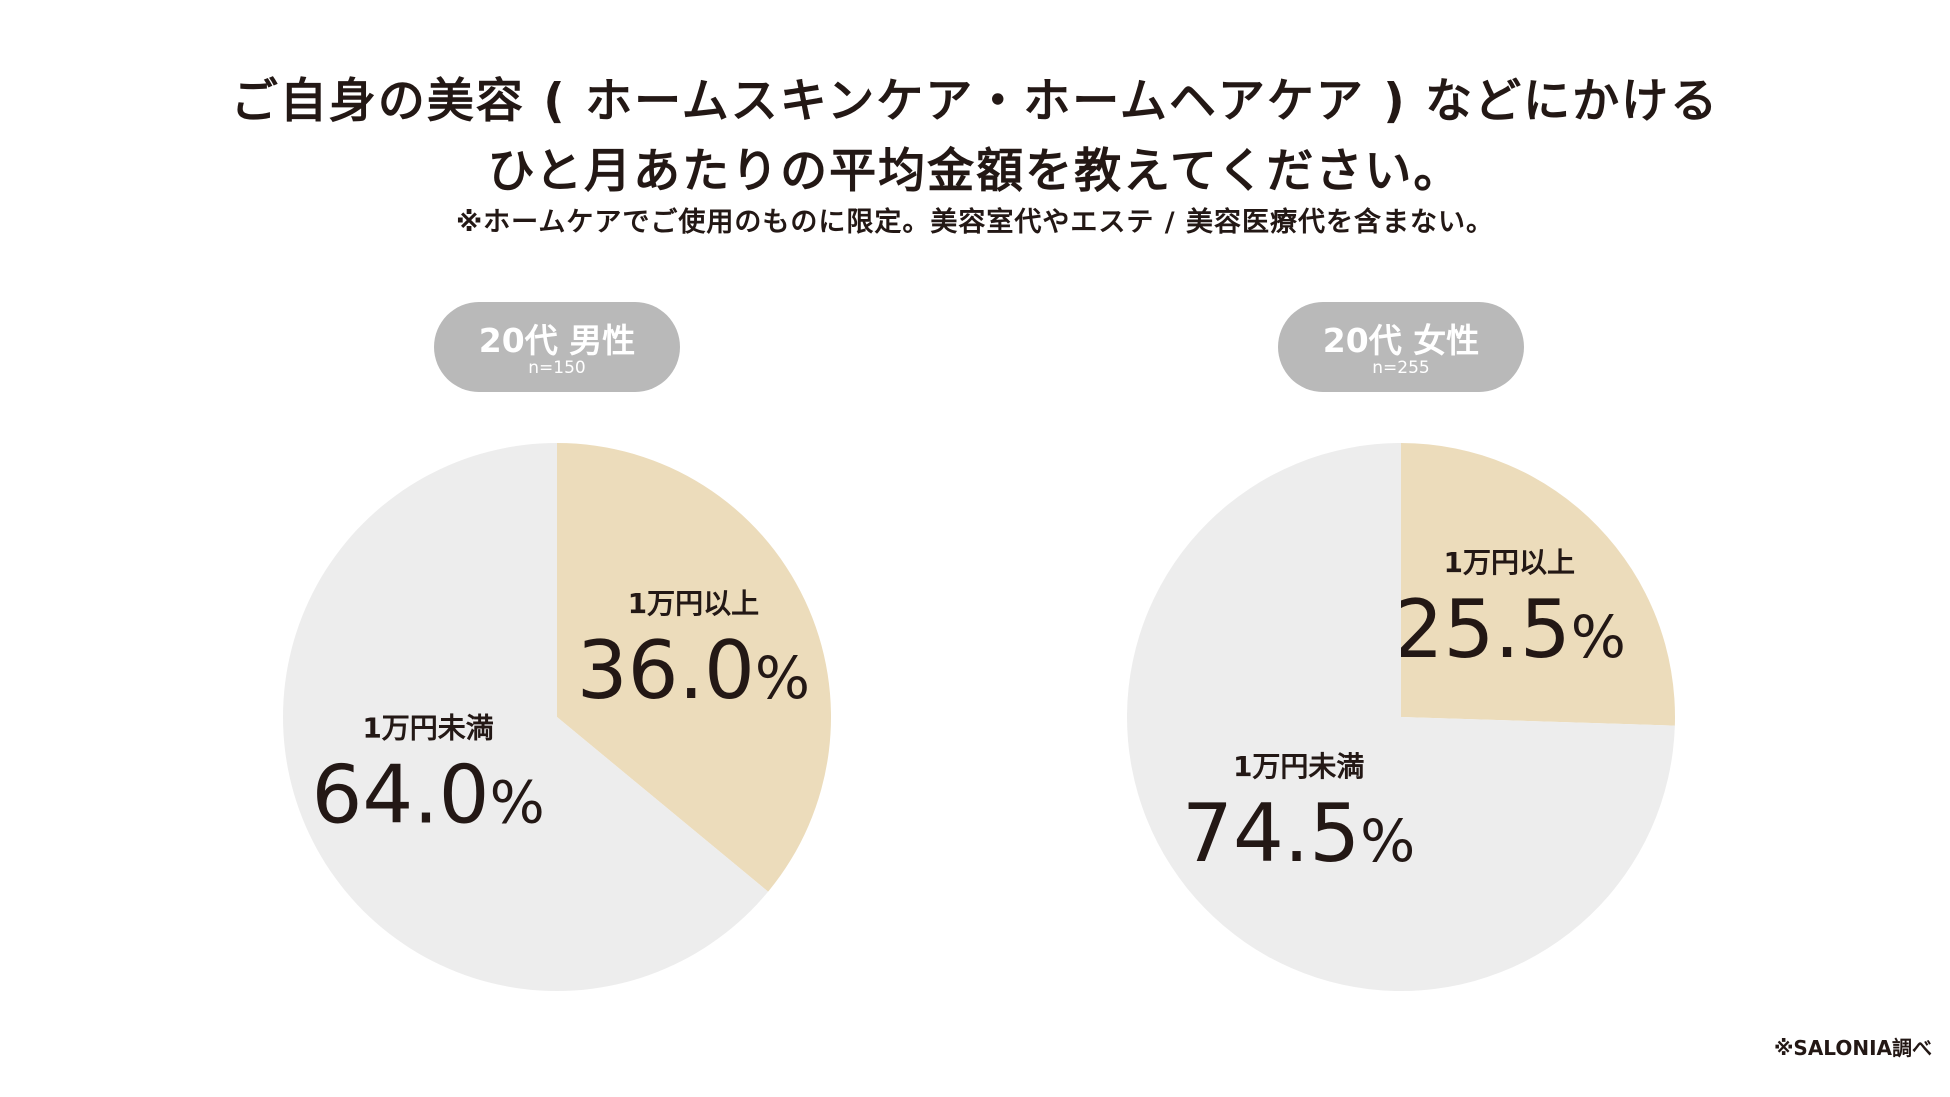  I want to click on slice-value-label: 25.5%, so click(1509, 629).